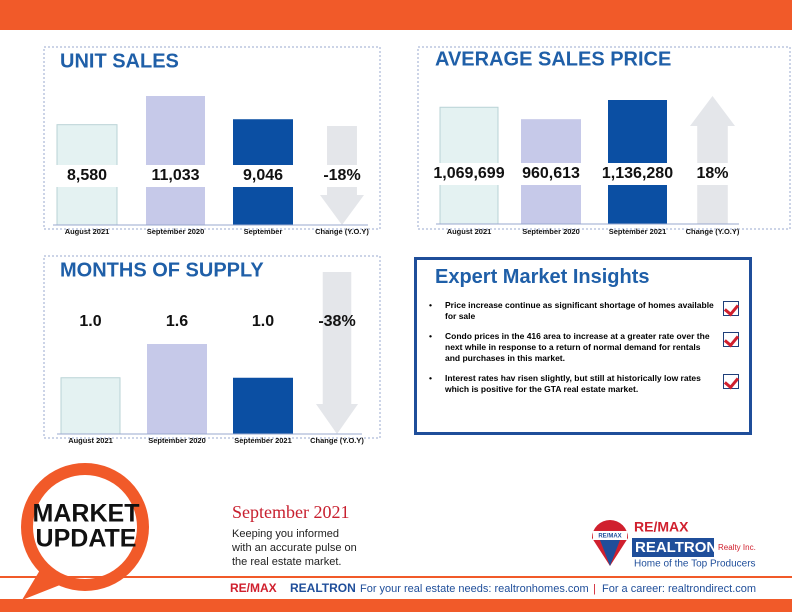 The height and width of the screenshot is (612, 792). Describe the element at coordinates (162, 270) in the screenshot. I see `panel-title: MONTHS OF SUPPLY` at that location.